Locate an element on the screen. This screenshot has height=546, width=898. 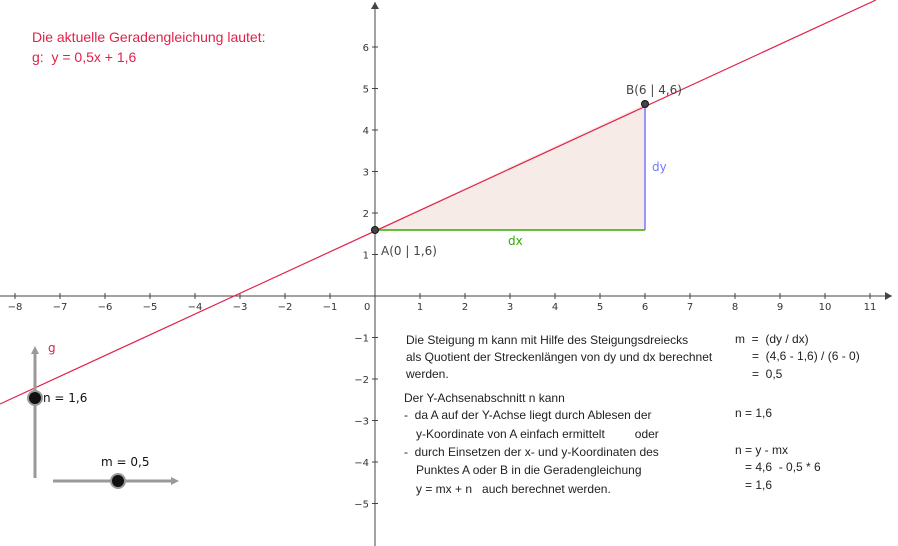
slider-m-label: m = 0,5 is located at coordinates (125, 462).